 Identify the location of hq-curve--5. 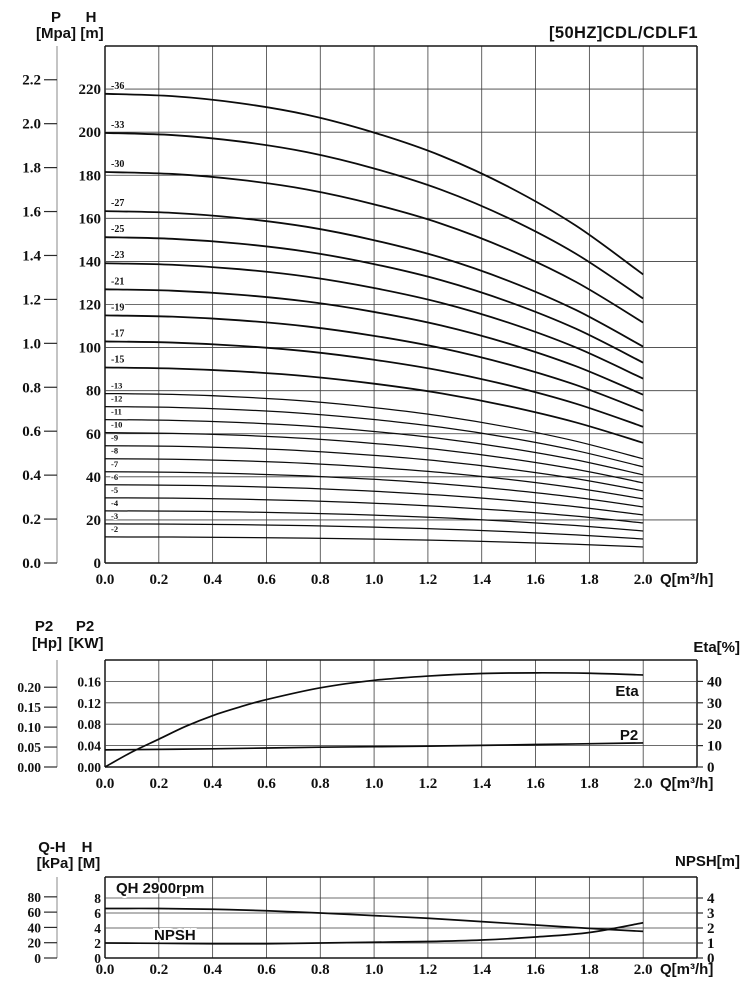
(374, 510).